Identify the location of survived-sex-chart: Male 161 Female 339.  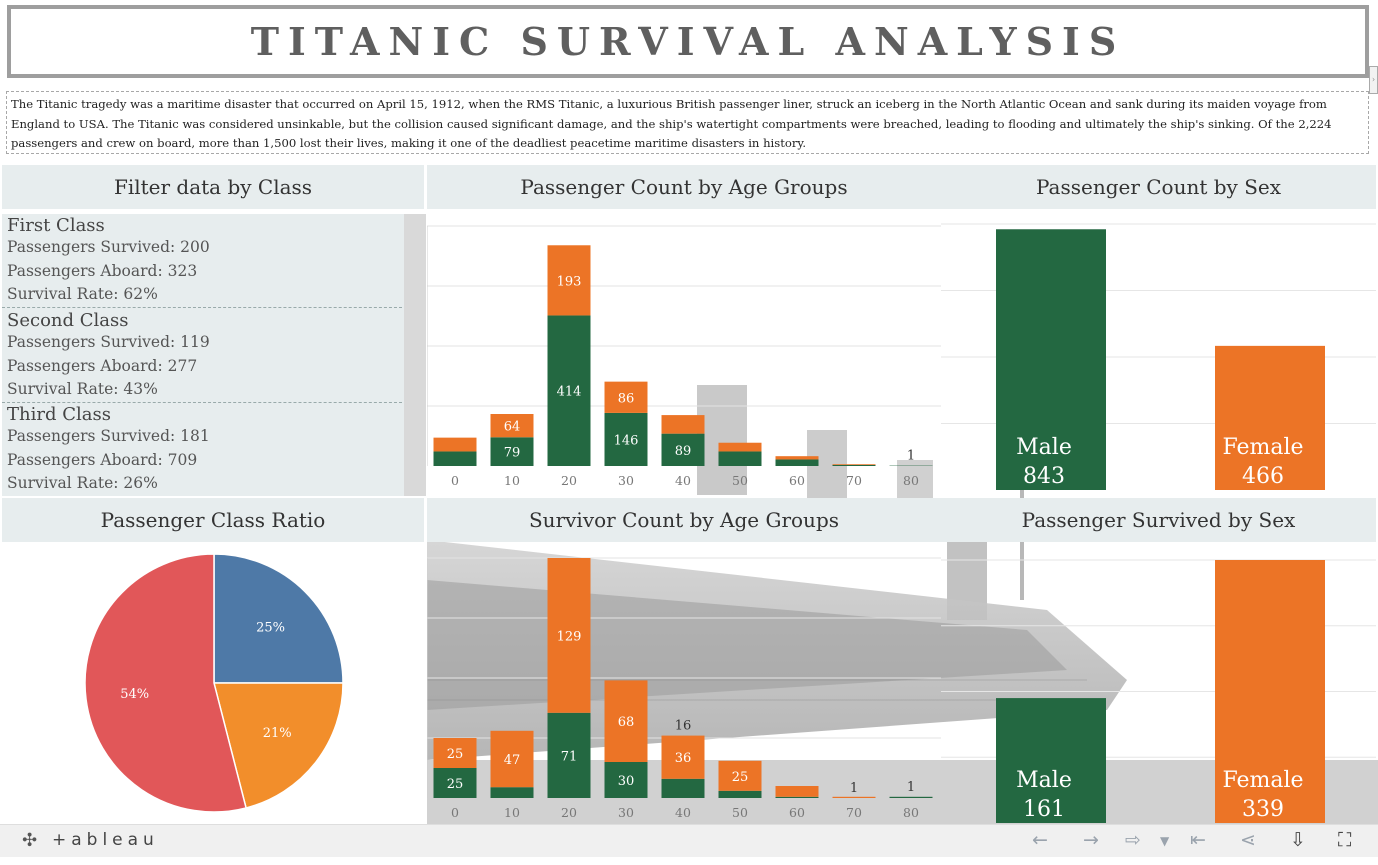
(1158, 684).